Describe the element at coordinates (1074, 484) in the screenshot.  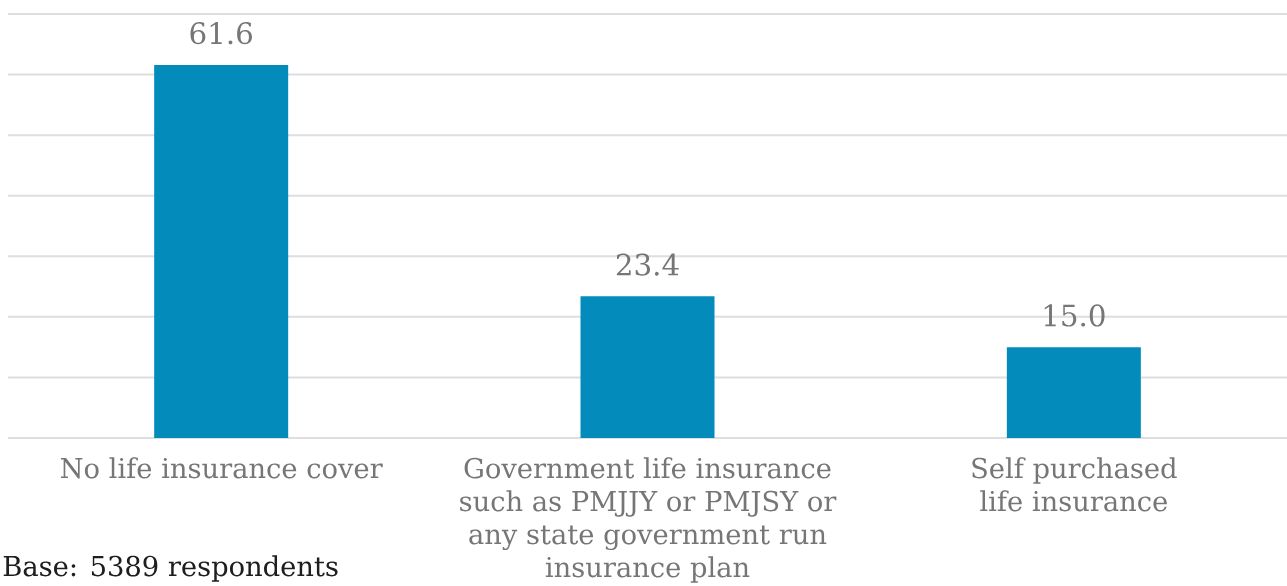
I see `x-tick-label: Self purchased life insurance` at that location.